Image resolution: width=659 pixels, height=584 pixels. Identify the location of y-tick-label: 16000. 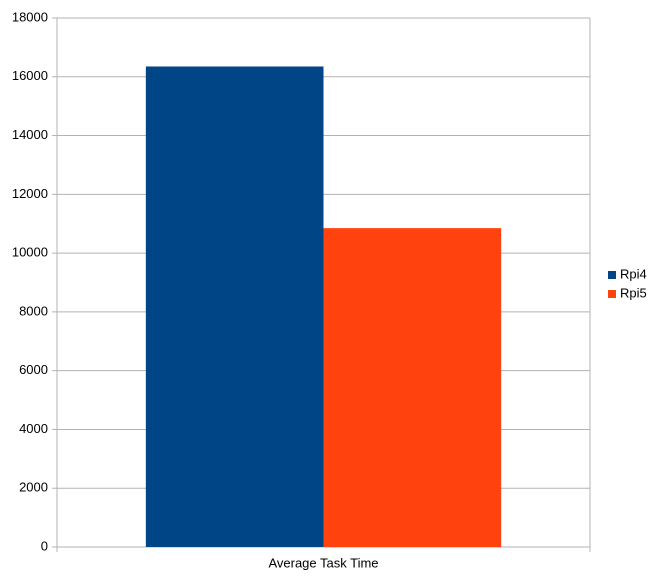
(30, 75).